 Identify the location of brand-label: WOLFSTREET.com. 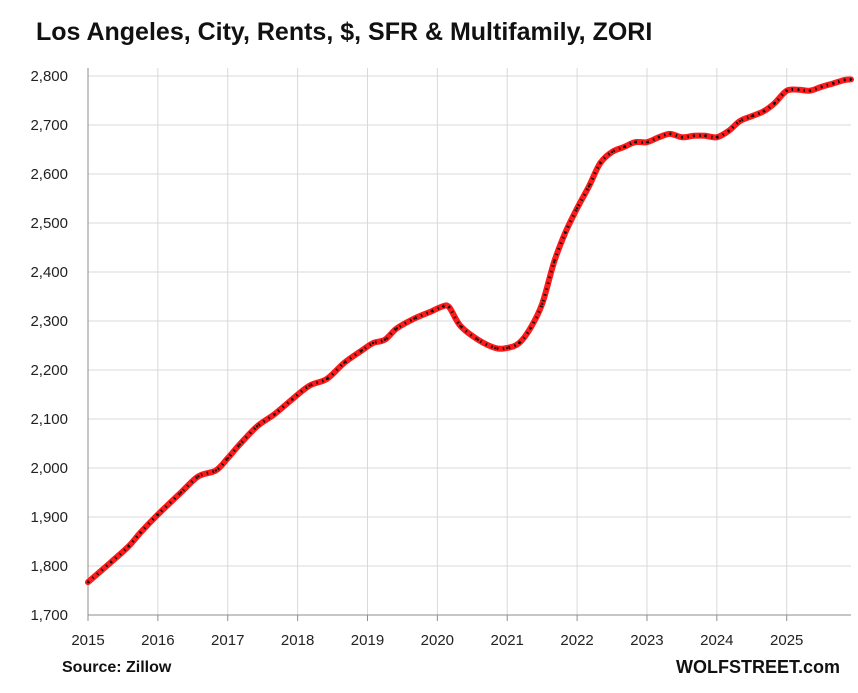
(757, 667).